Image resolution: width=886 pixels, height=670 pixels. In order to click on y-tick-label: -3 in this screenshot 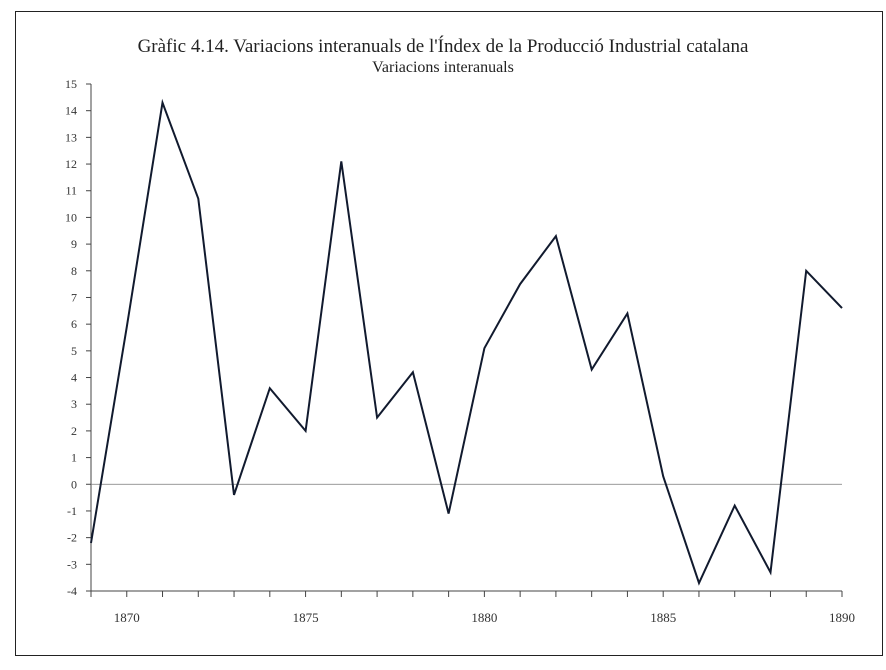, I will do `click(72, 564)`.